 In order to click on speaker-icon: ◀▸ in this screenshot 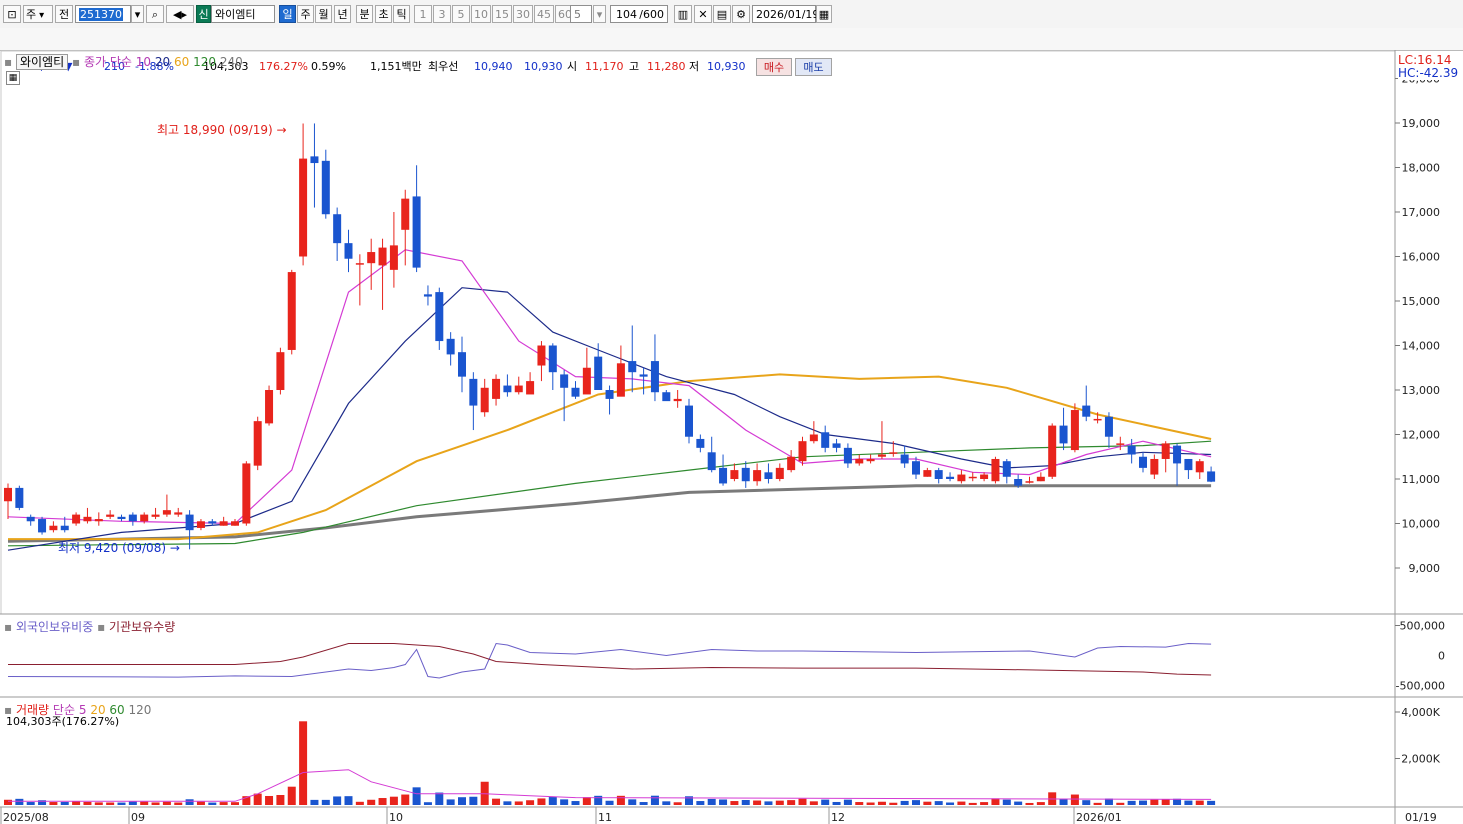, I will do `click(180, 14)`.